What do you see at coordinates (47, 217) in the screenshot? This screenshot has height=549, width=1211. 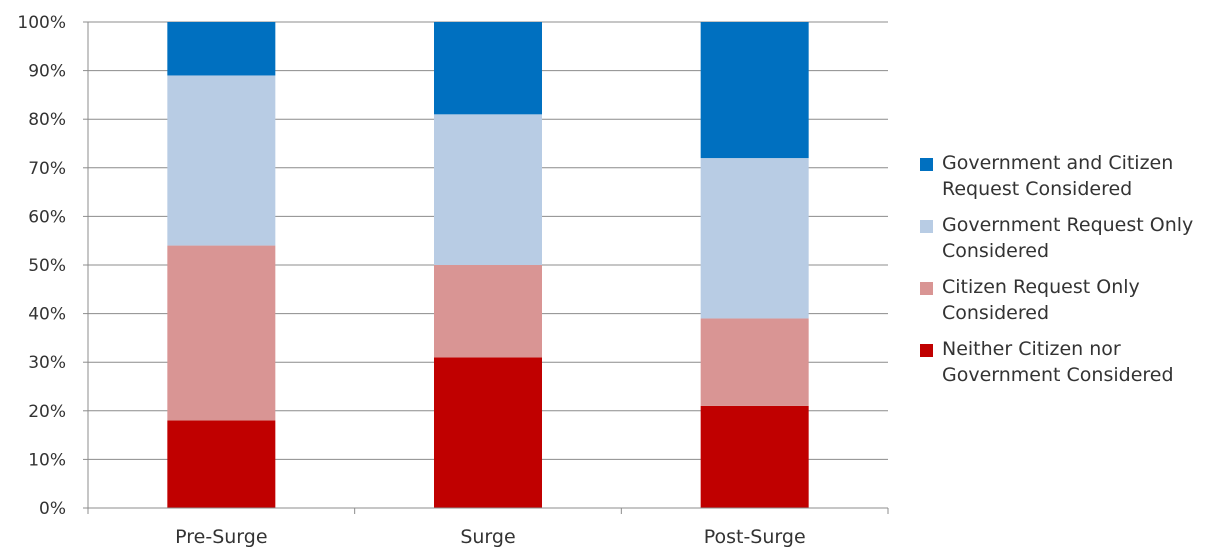 I see `y-tick-label: 60%` at bounding box center [47, 217].